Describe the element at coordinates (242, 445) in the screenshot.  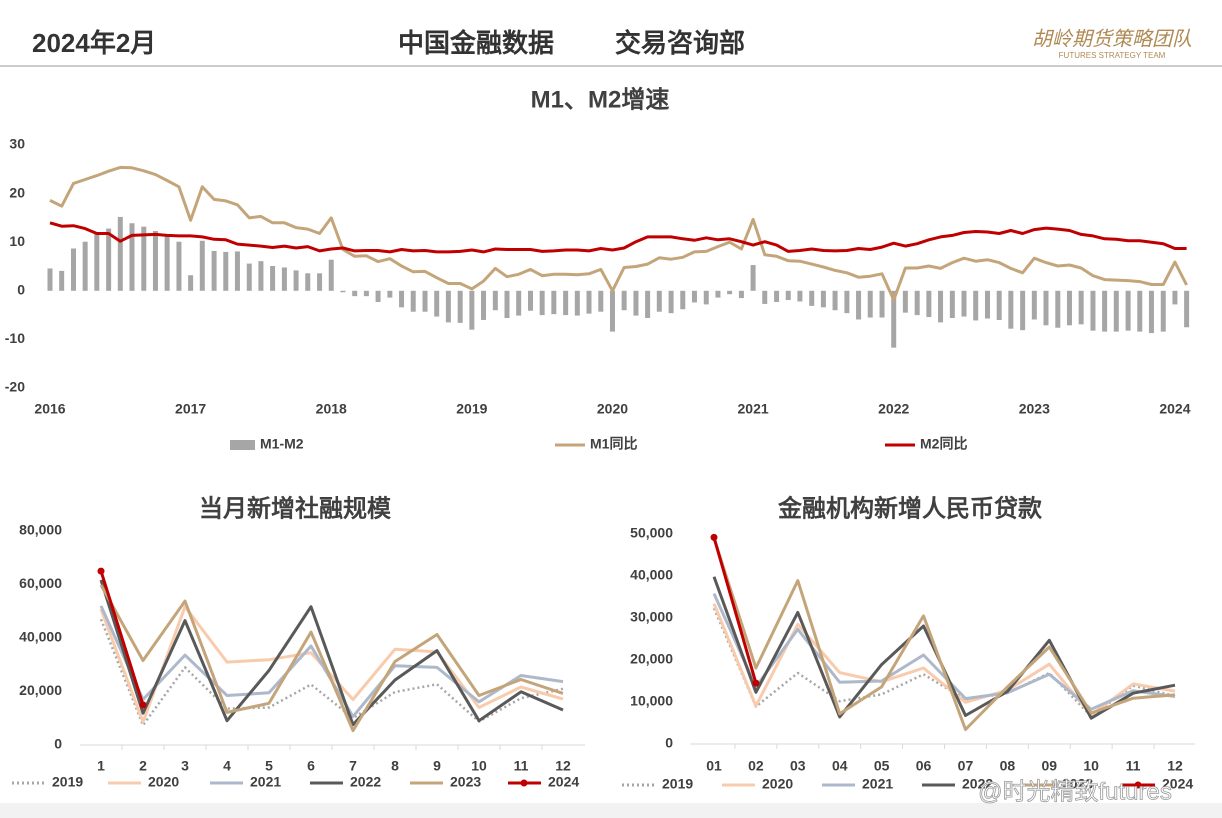
I see `legend-swatch` at that location.